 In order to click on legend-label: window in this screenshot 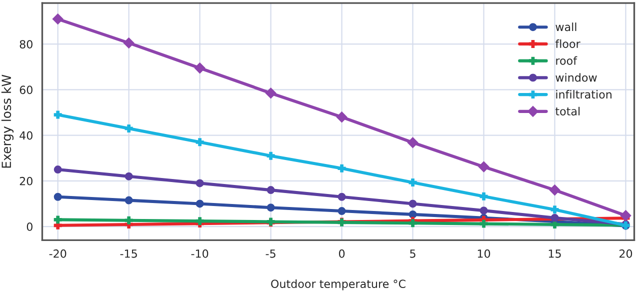, I will do `click(576, 77)`.